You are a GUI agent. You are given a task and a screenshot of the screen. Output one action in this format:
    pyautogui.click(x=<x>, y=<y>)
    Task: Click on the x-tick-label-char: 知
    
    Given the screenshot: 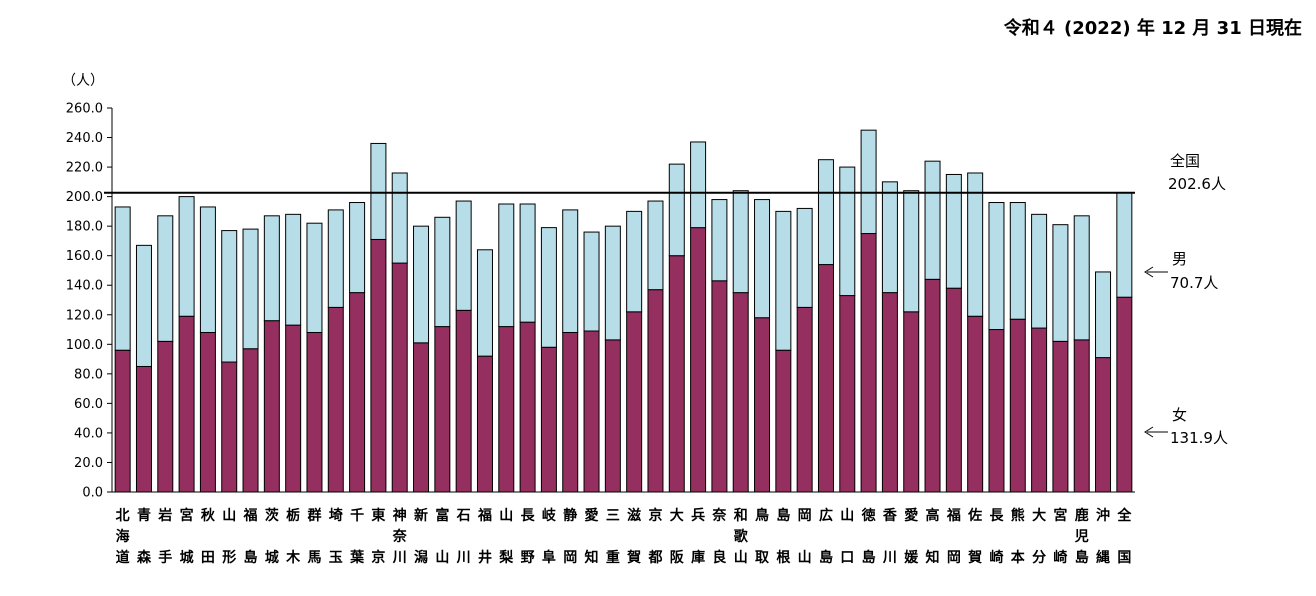 What is the action you would take?
    pyautogui.click(x=933, y=557)
    